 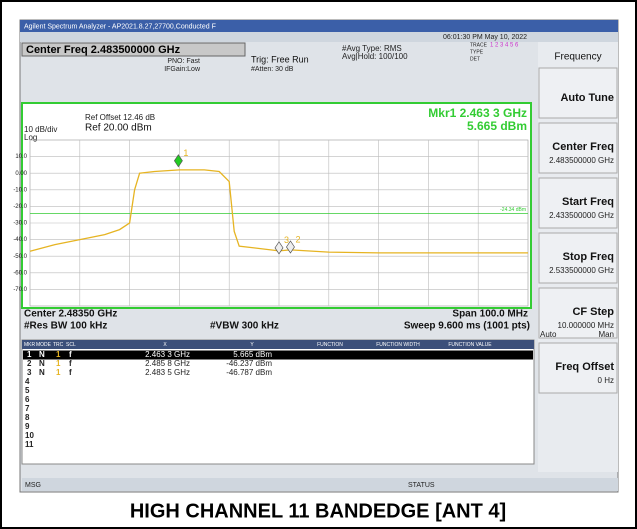 What do you see at coordinates (490, 314) in the screenshot?
I see `span: Span 100.0 MHz` at bounding box center [490, 314].